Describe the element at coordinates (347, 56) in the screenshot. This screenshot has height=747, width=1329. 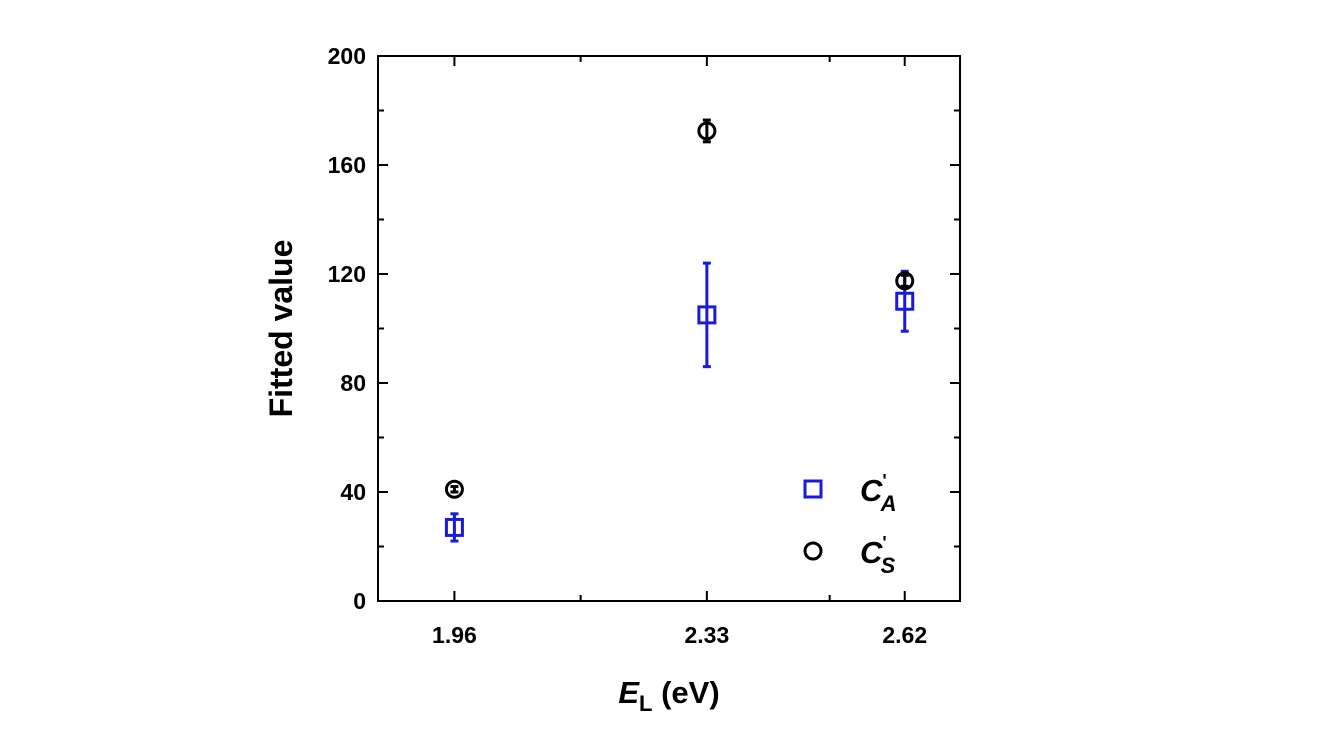
I see `y-tick-label: 200` at that location.